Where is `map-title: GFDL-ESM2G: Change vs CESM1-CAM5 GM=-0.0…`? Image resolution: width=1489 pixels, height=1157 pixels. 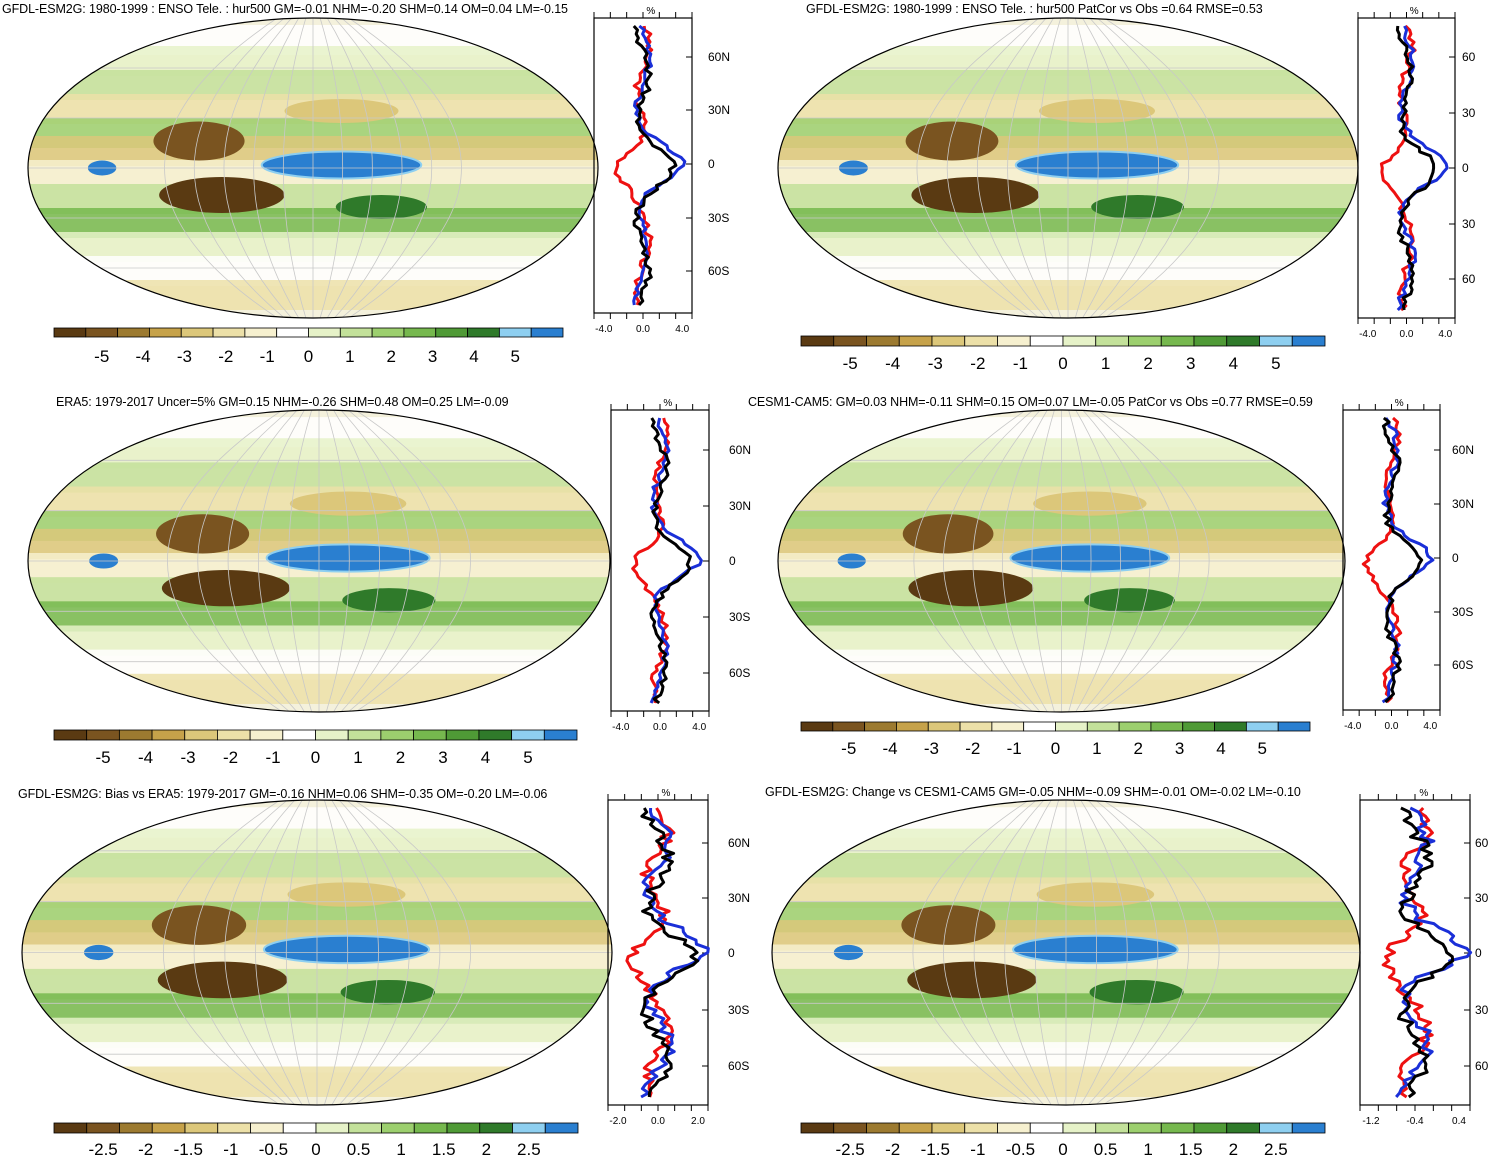
map-title: GFDL-ESM2G: Change vs CESM1-CAM5 GM=-0.0… is located at coordinates (1033, 792).